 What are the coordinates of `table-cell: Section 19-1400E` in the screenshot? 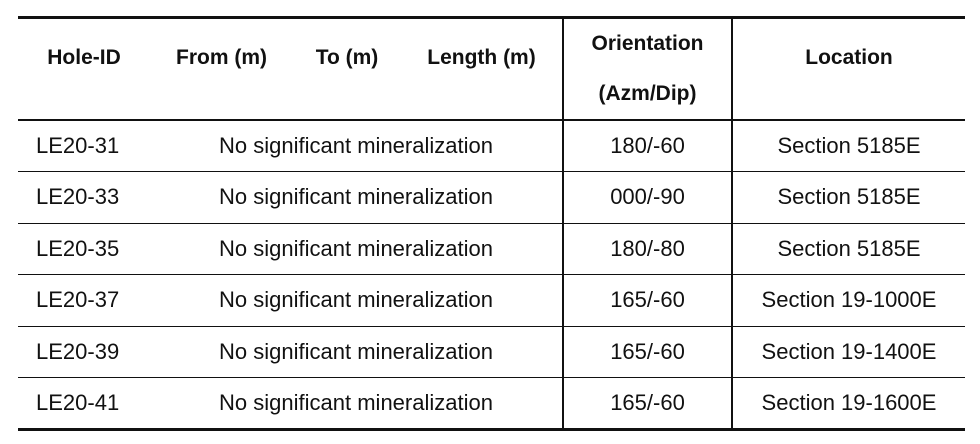 It's located at (848, 352).